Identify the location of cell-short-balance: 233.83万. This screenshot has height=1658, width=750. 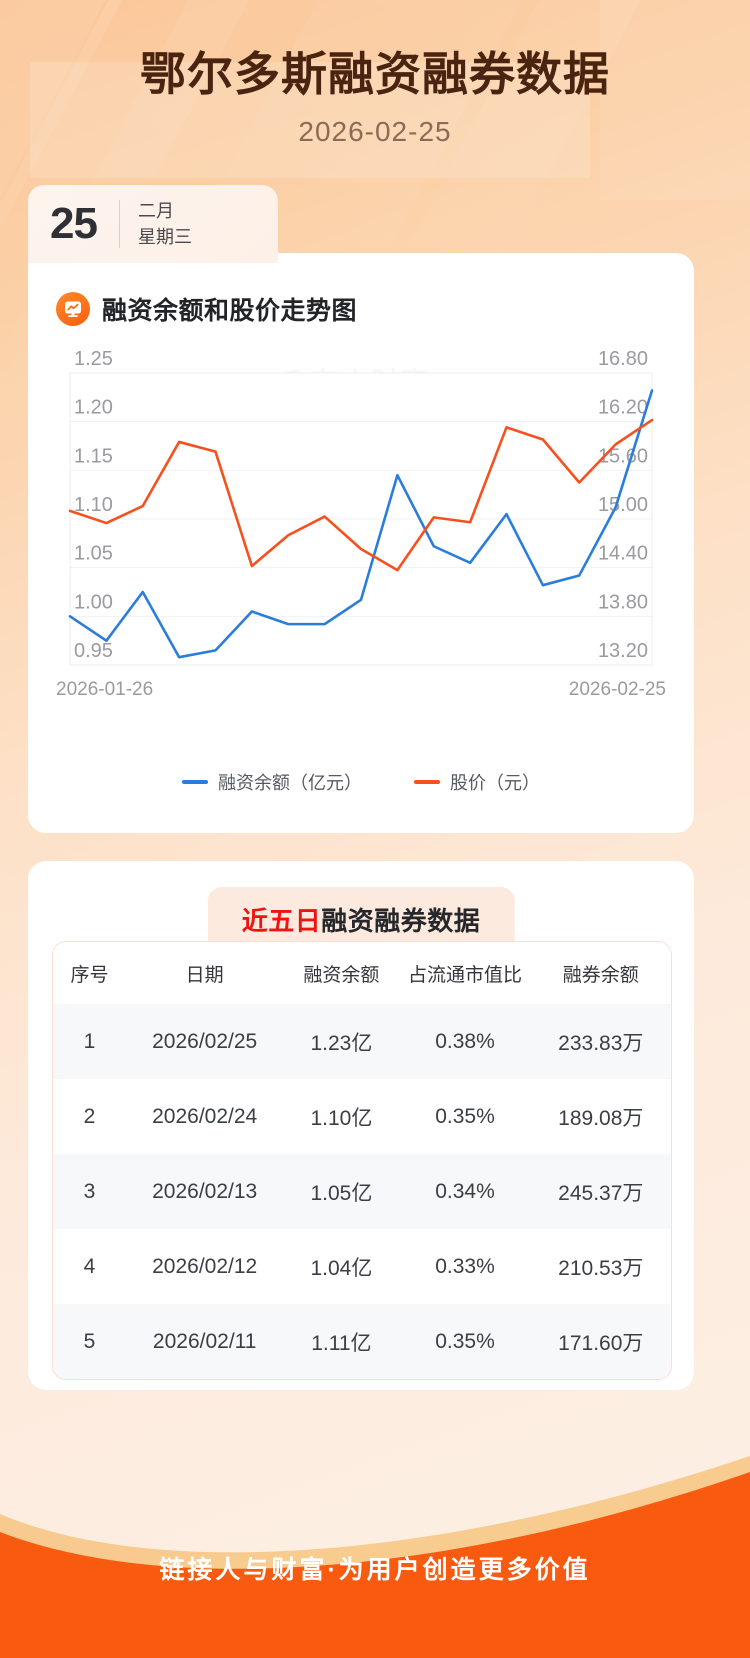
(601, 1043).